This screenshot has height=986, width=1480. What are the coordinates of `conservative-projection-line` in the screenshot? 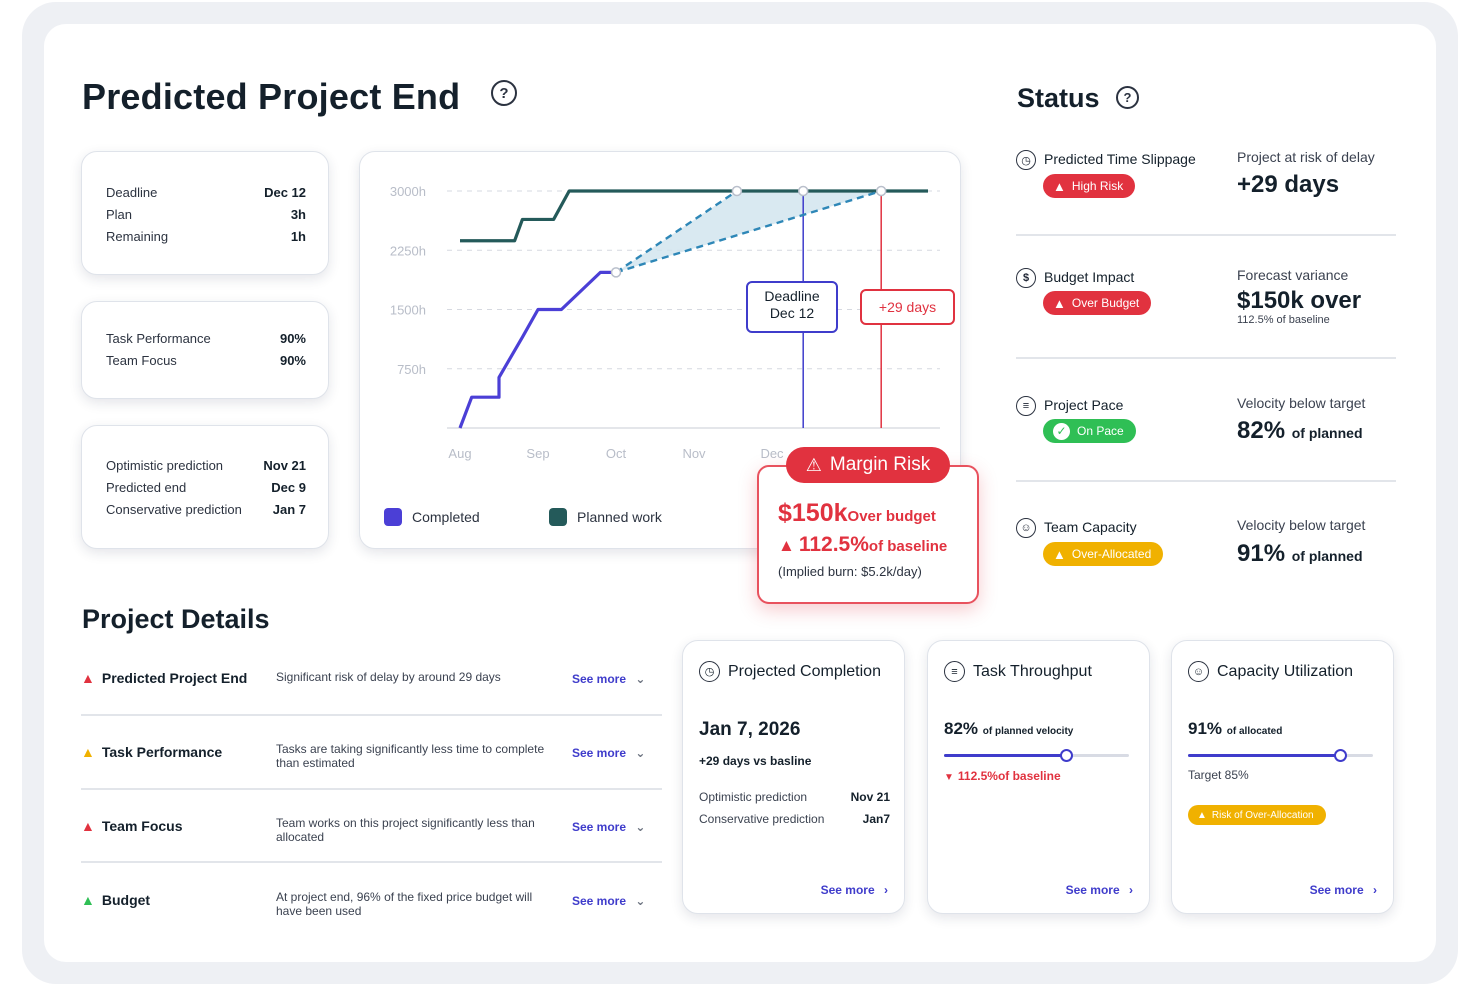 It's located at (748, 231).